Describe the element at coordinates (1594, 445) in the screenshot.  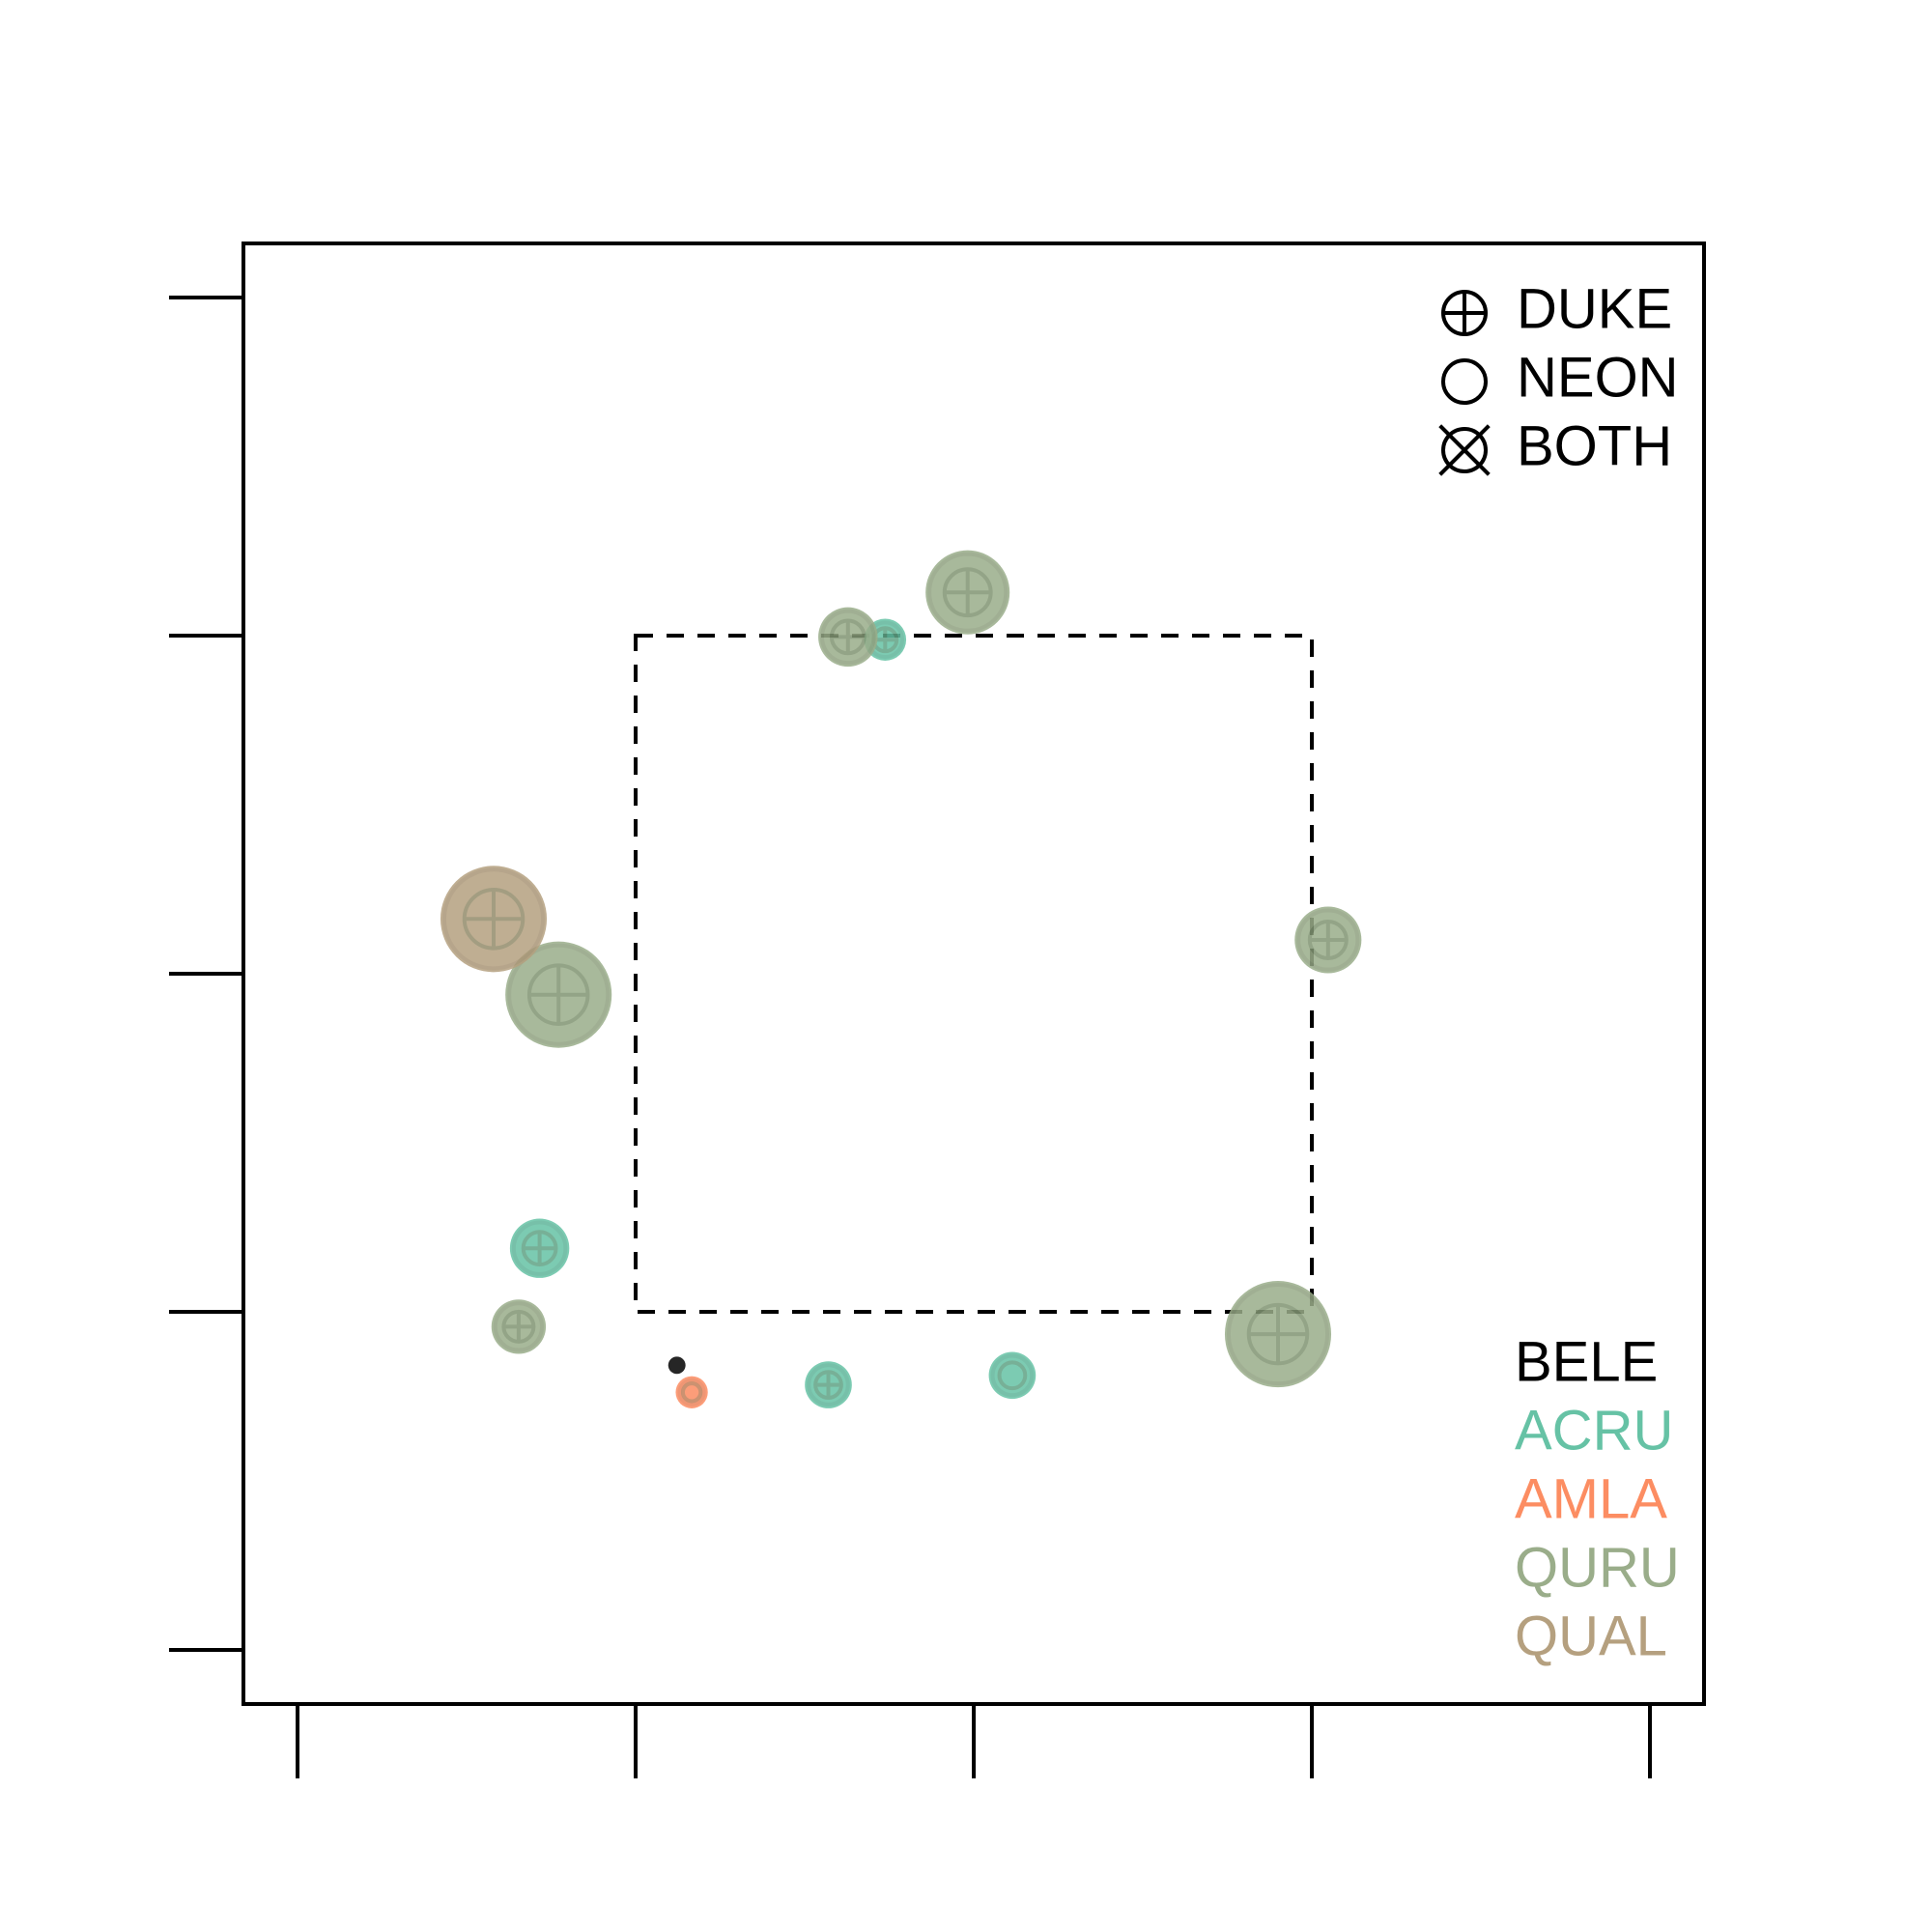
I see `legend-label: BOTH` at that location.